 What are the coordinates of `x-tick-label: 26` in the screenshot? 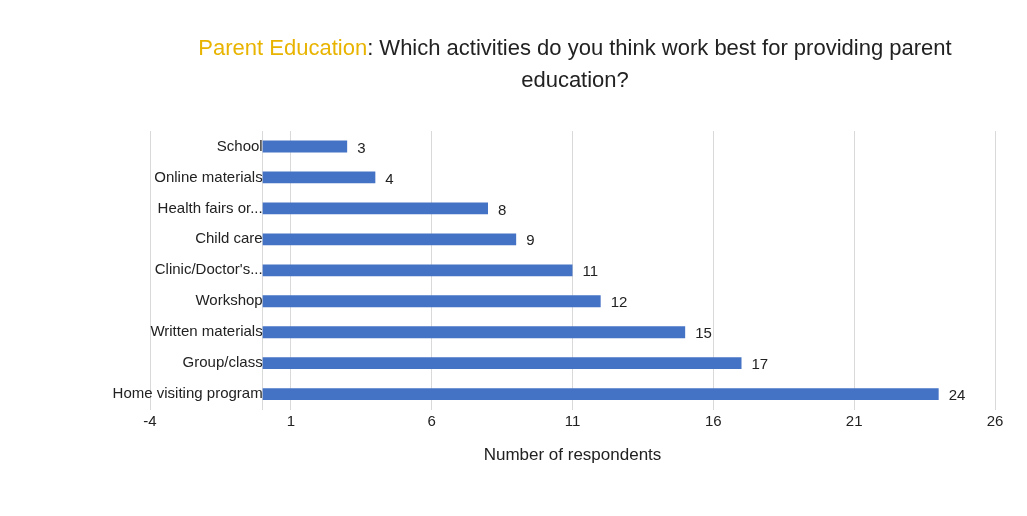 It's located at (995, 420).